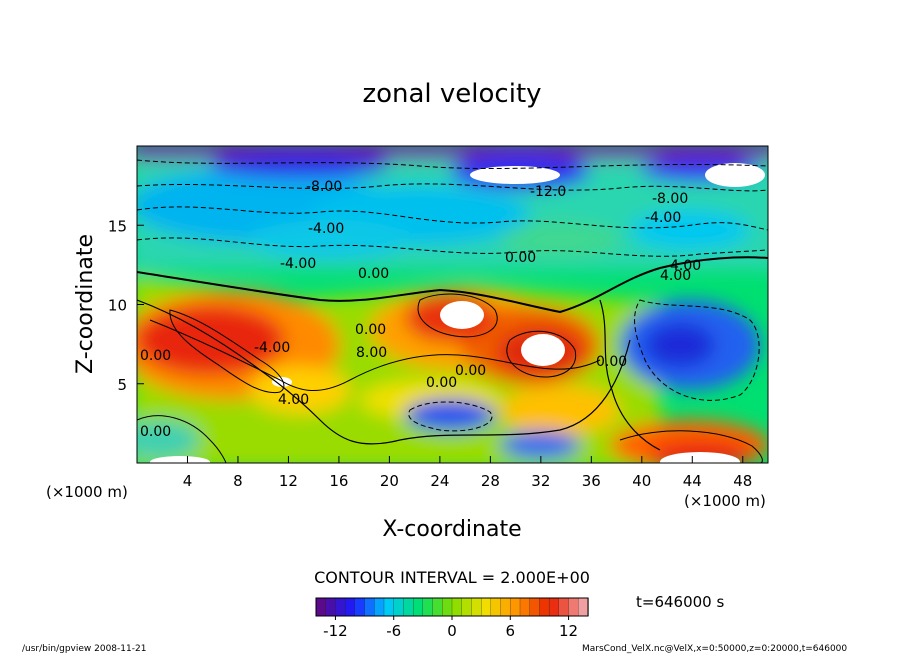 This screenshot has height=654, width=904. Describe the element at coordinates (117, 306) in the screenshot. I see `y-tick-label: 10` at that location.